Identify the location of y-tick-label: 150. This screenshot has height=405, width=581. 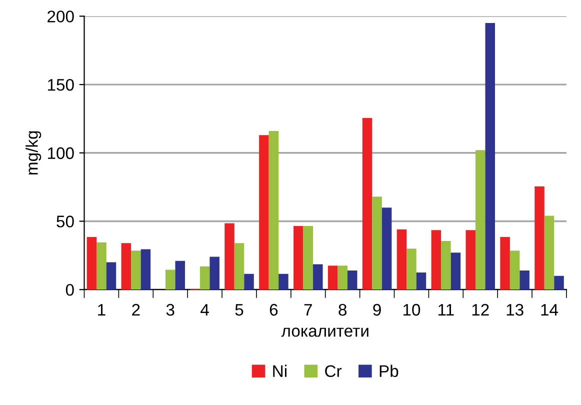
(61, 84).